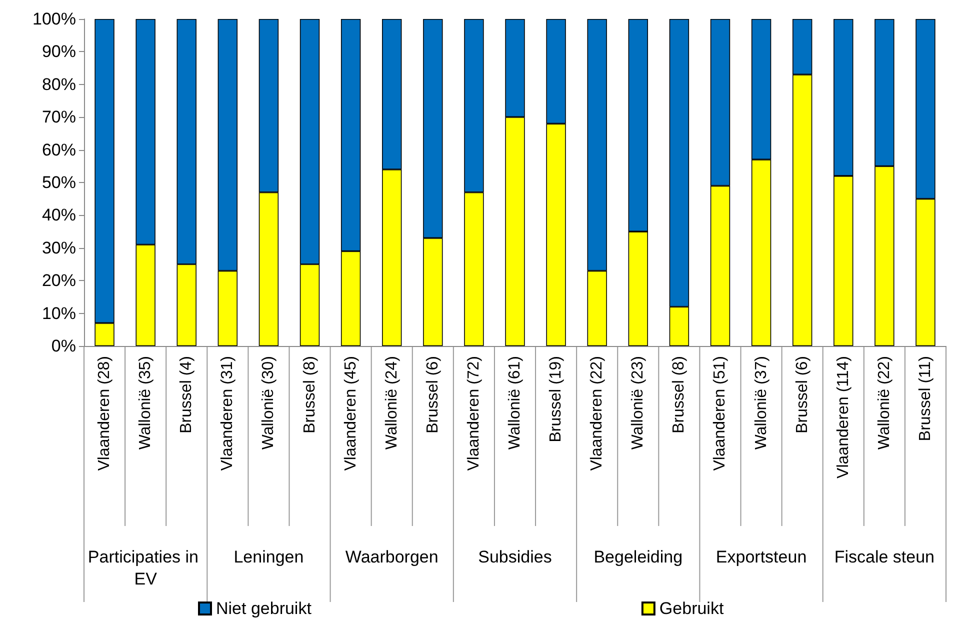 This screenshot has height=630, width=960. What do you see at coordinates (105, 413) in the screenshot?
I see `x-tick-label: Vlaanderen (28)` at bounding box center [105, 413].